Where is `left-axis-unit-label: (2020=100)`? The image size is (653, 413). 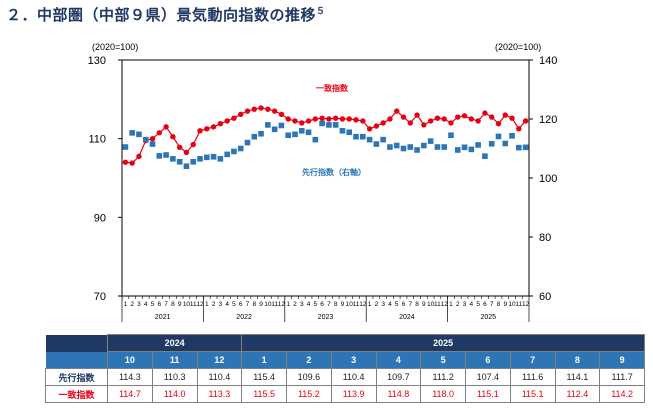
left-axis-unit-label: (2020=100) is located at coordinates (115, 47).